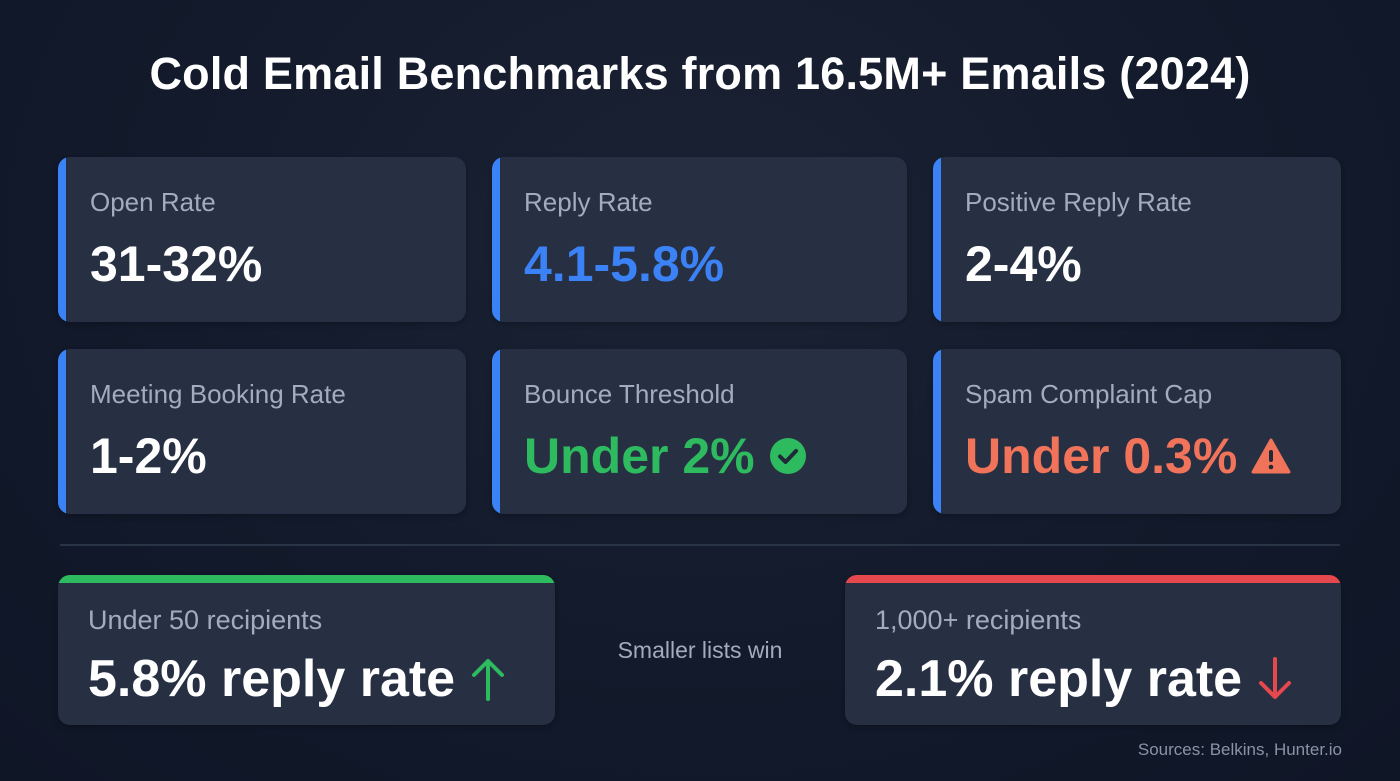  Describe the element at coordinates (639, 456) in the screenshot. I see `stat-value-text: Under 2%` at that location.